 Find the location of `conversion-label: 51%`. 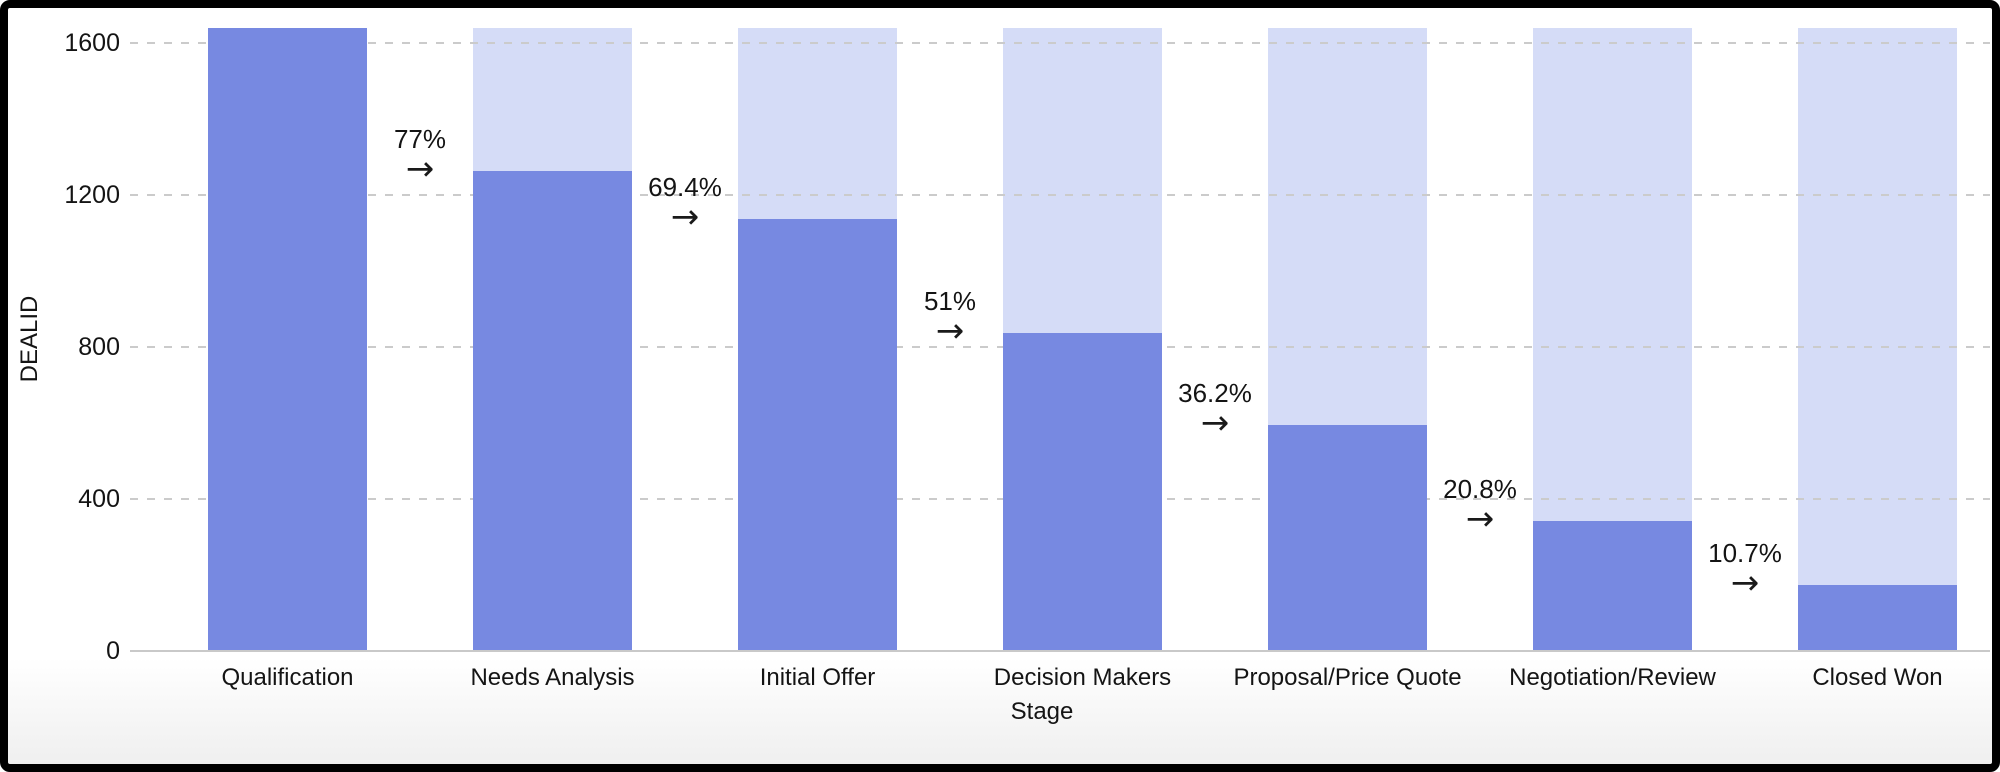

conversion-label: 51% is located at coordinates (950, 301).